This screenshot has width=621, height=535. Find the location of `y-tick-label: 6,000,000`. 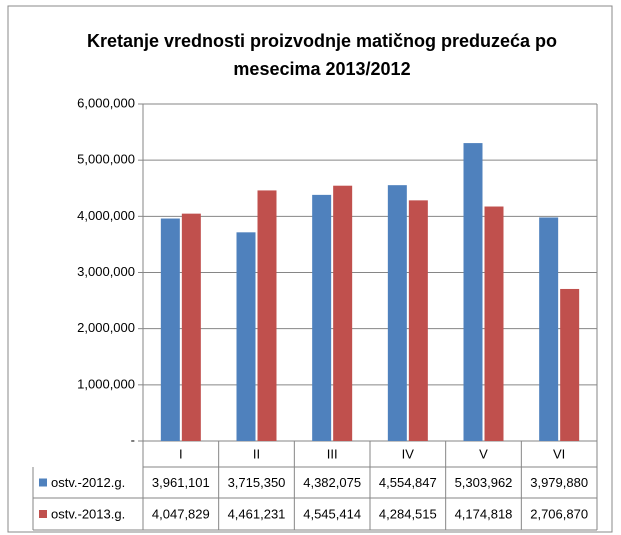

y-tick-label: 6,000,000 is located at coordinates (106, 102).